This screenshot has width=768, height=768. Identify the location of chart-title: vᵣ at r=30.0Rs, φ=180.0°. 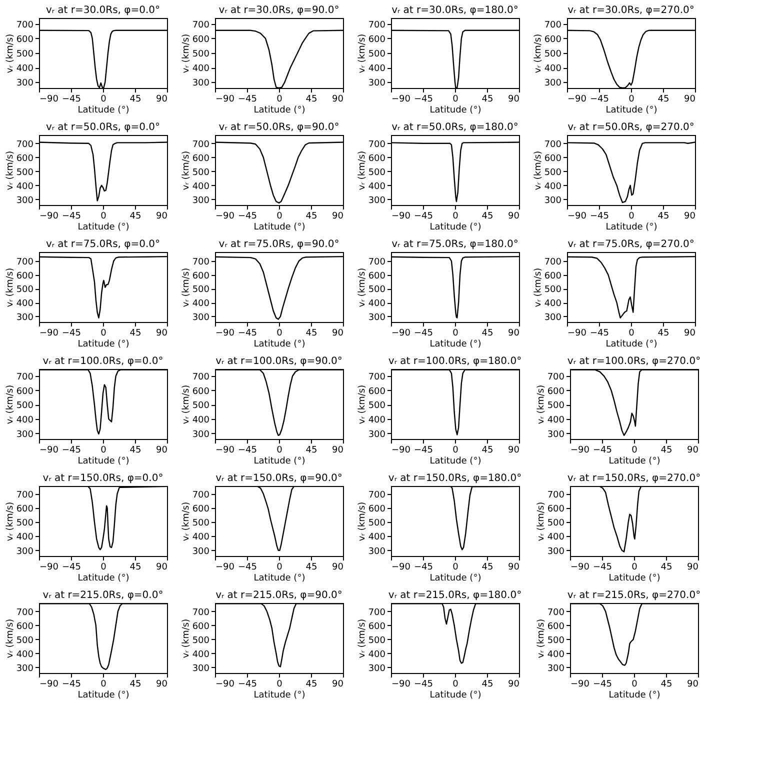
(455, 10).